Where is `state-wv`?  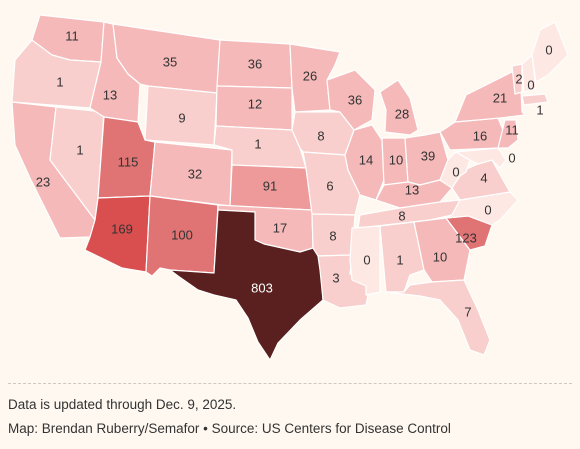
state-wv is located at coordinates (455, 170).